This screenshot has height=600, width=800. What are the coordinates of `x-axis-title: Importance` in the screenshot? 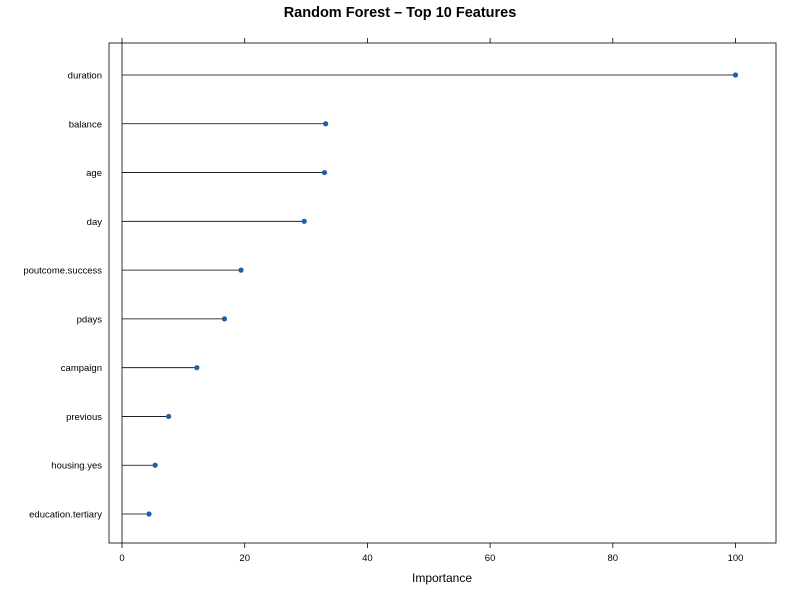 It's located at (442, 578).